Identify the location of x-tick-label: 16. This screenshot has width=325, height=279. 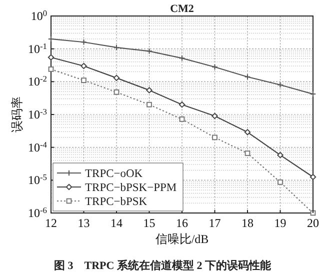
(182, 223).